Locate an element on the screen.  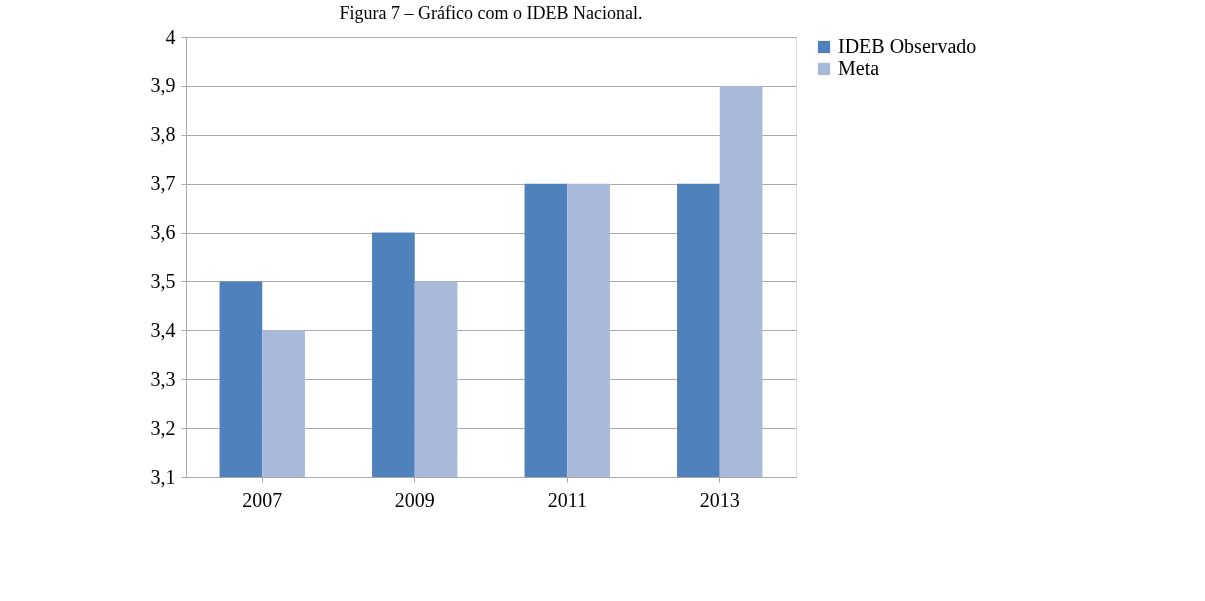
legend-label: Meta is located at coordinates (859, 68).